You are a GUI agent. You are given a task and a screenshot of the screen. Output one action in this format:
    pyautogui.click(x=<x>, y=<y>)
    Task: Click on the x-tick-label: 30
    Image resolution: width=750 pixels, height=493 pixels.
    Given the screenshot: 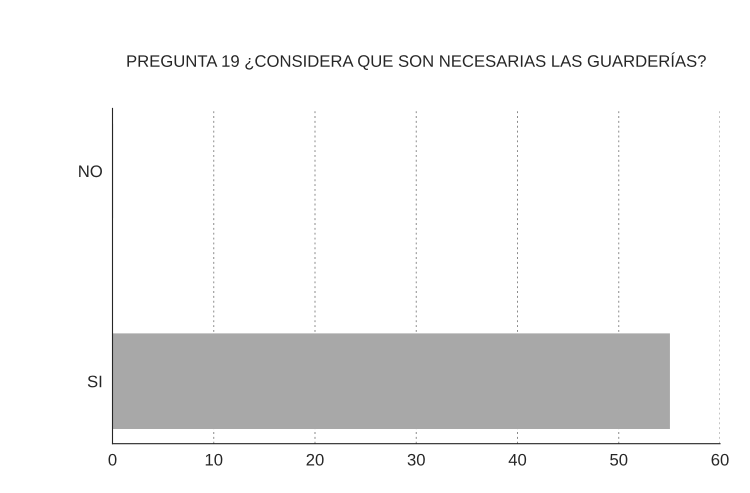 What is the action you would take?
    pyautogui.click(x=416, y=460)
    